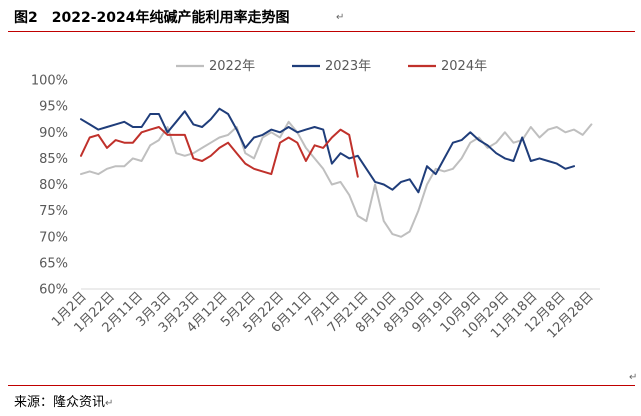 The width and height of the screenshot is (641, 416). I want to click on y-tick-label: 85%, so click(53, 159).